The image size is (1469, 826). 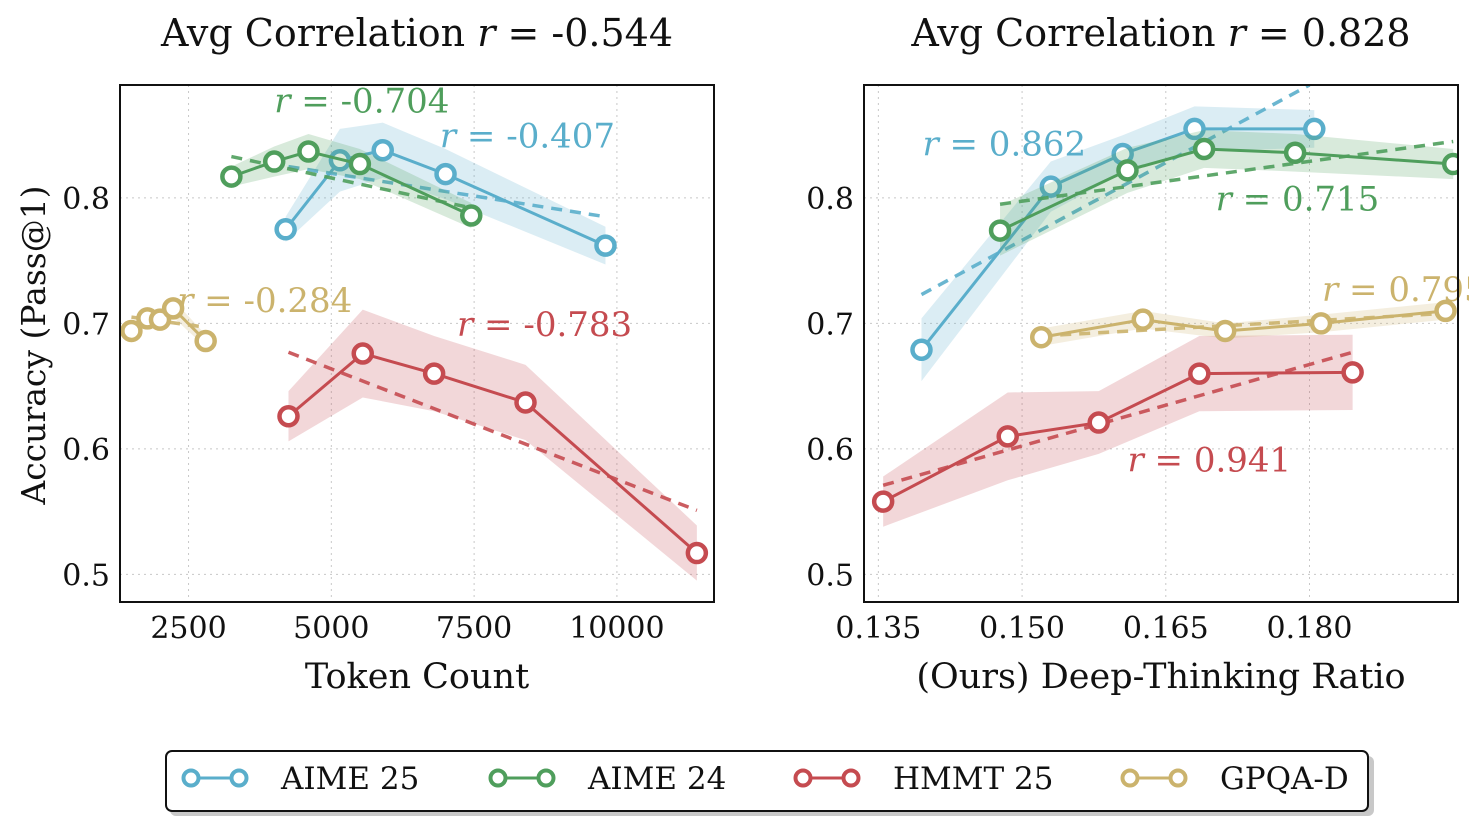 What do you see at coordinates (1160, 677) in the screenshot?
I see `x-axis-label: (Ours) Deep-Thinking Ratio` at bounding box center [1160, 677].